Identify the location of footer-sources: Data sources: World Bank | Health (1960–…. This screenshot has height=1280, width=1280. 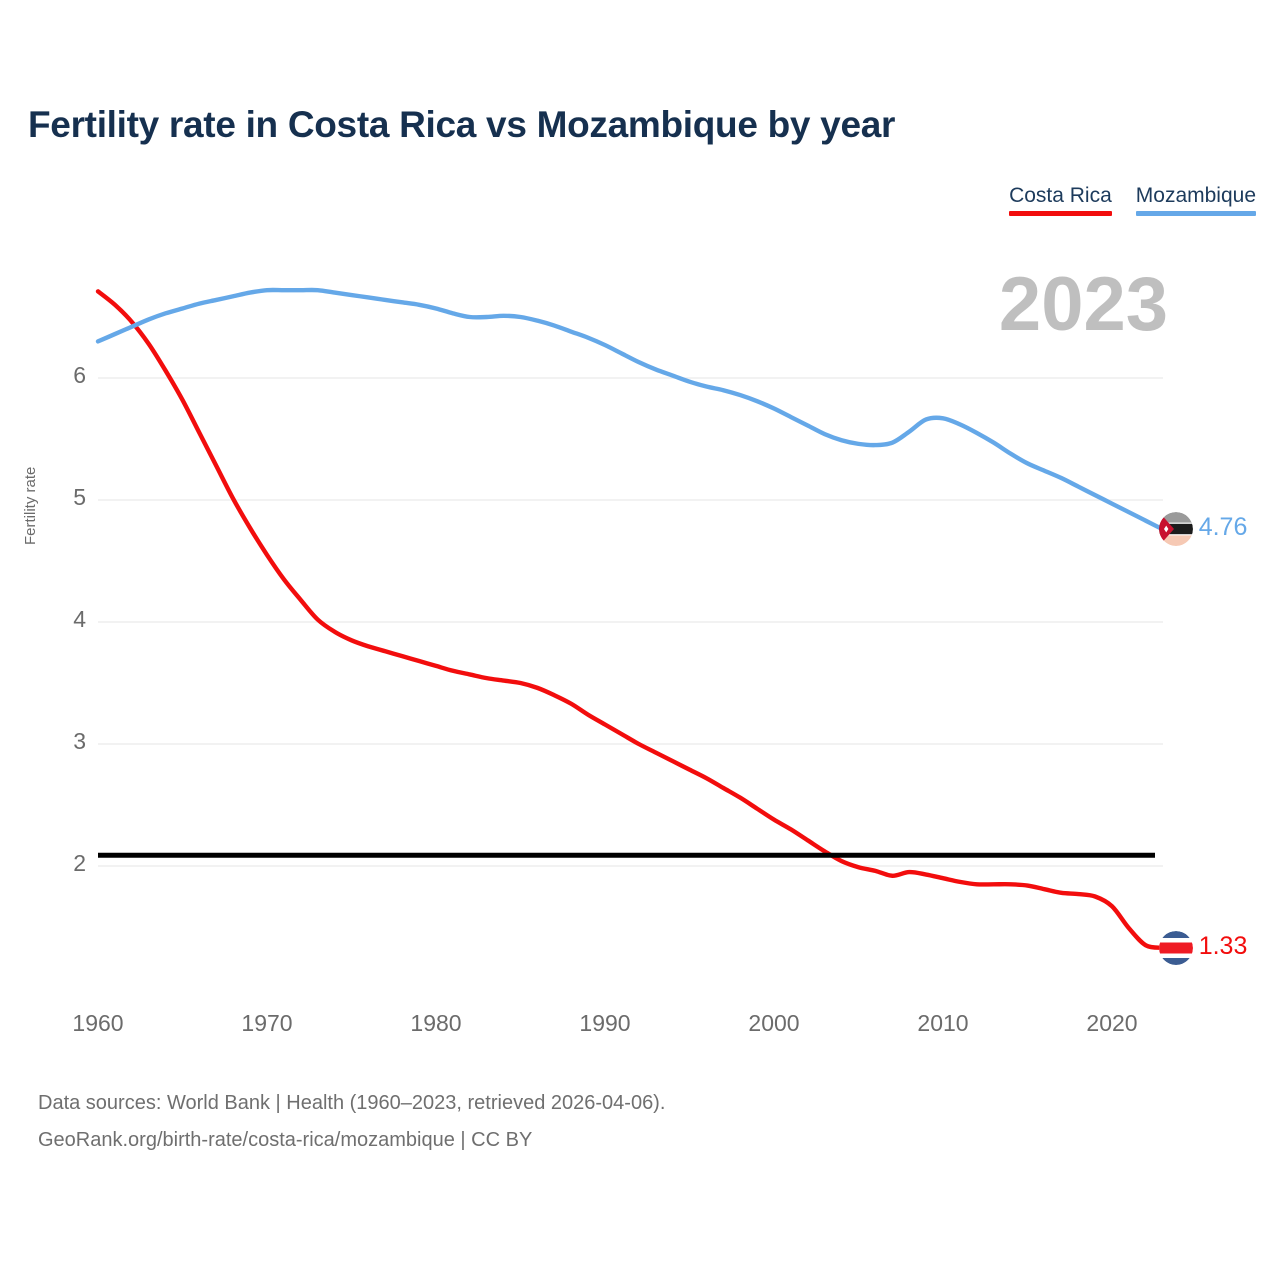
(351, 1122).